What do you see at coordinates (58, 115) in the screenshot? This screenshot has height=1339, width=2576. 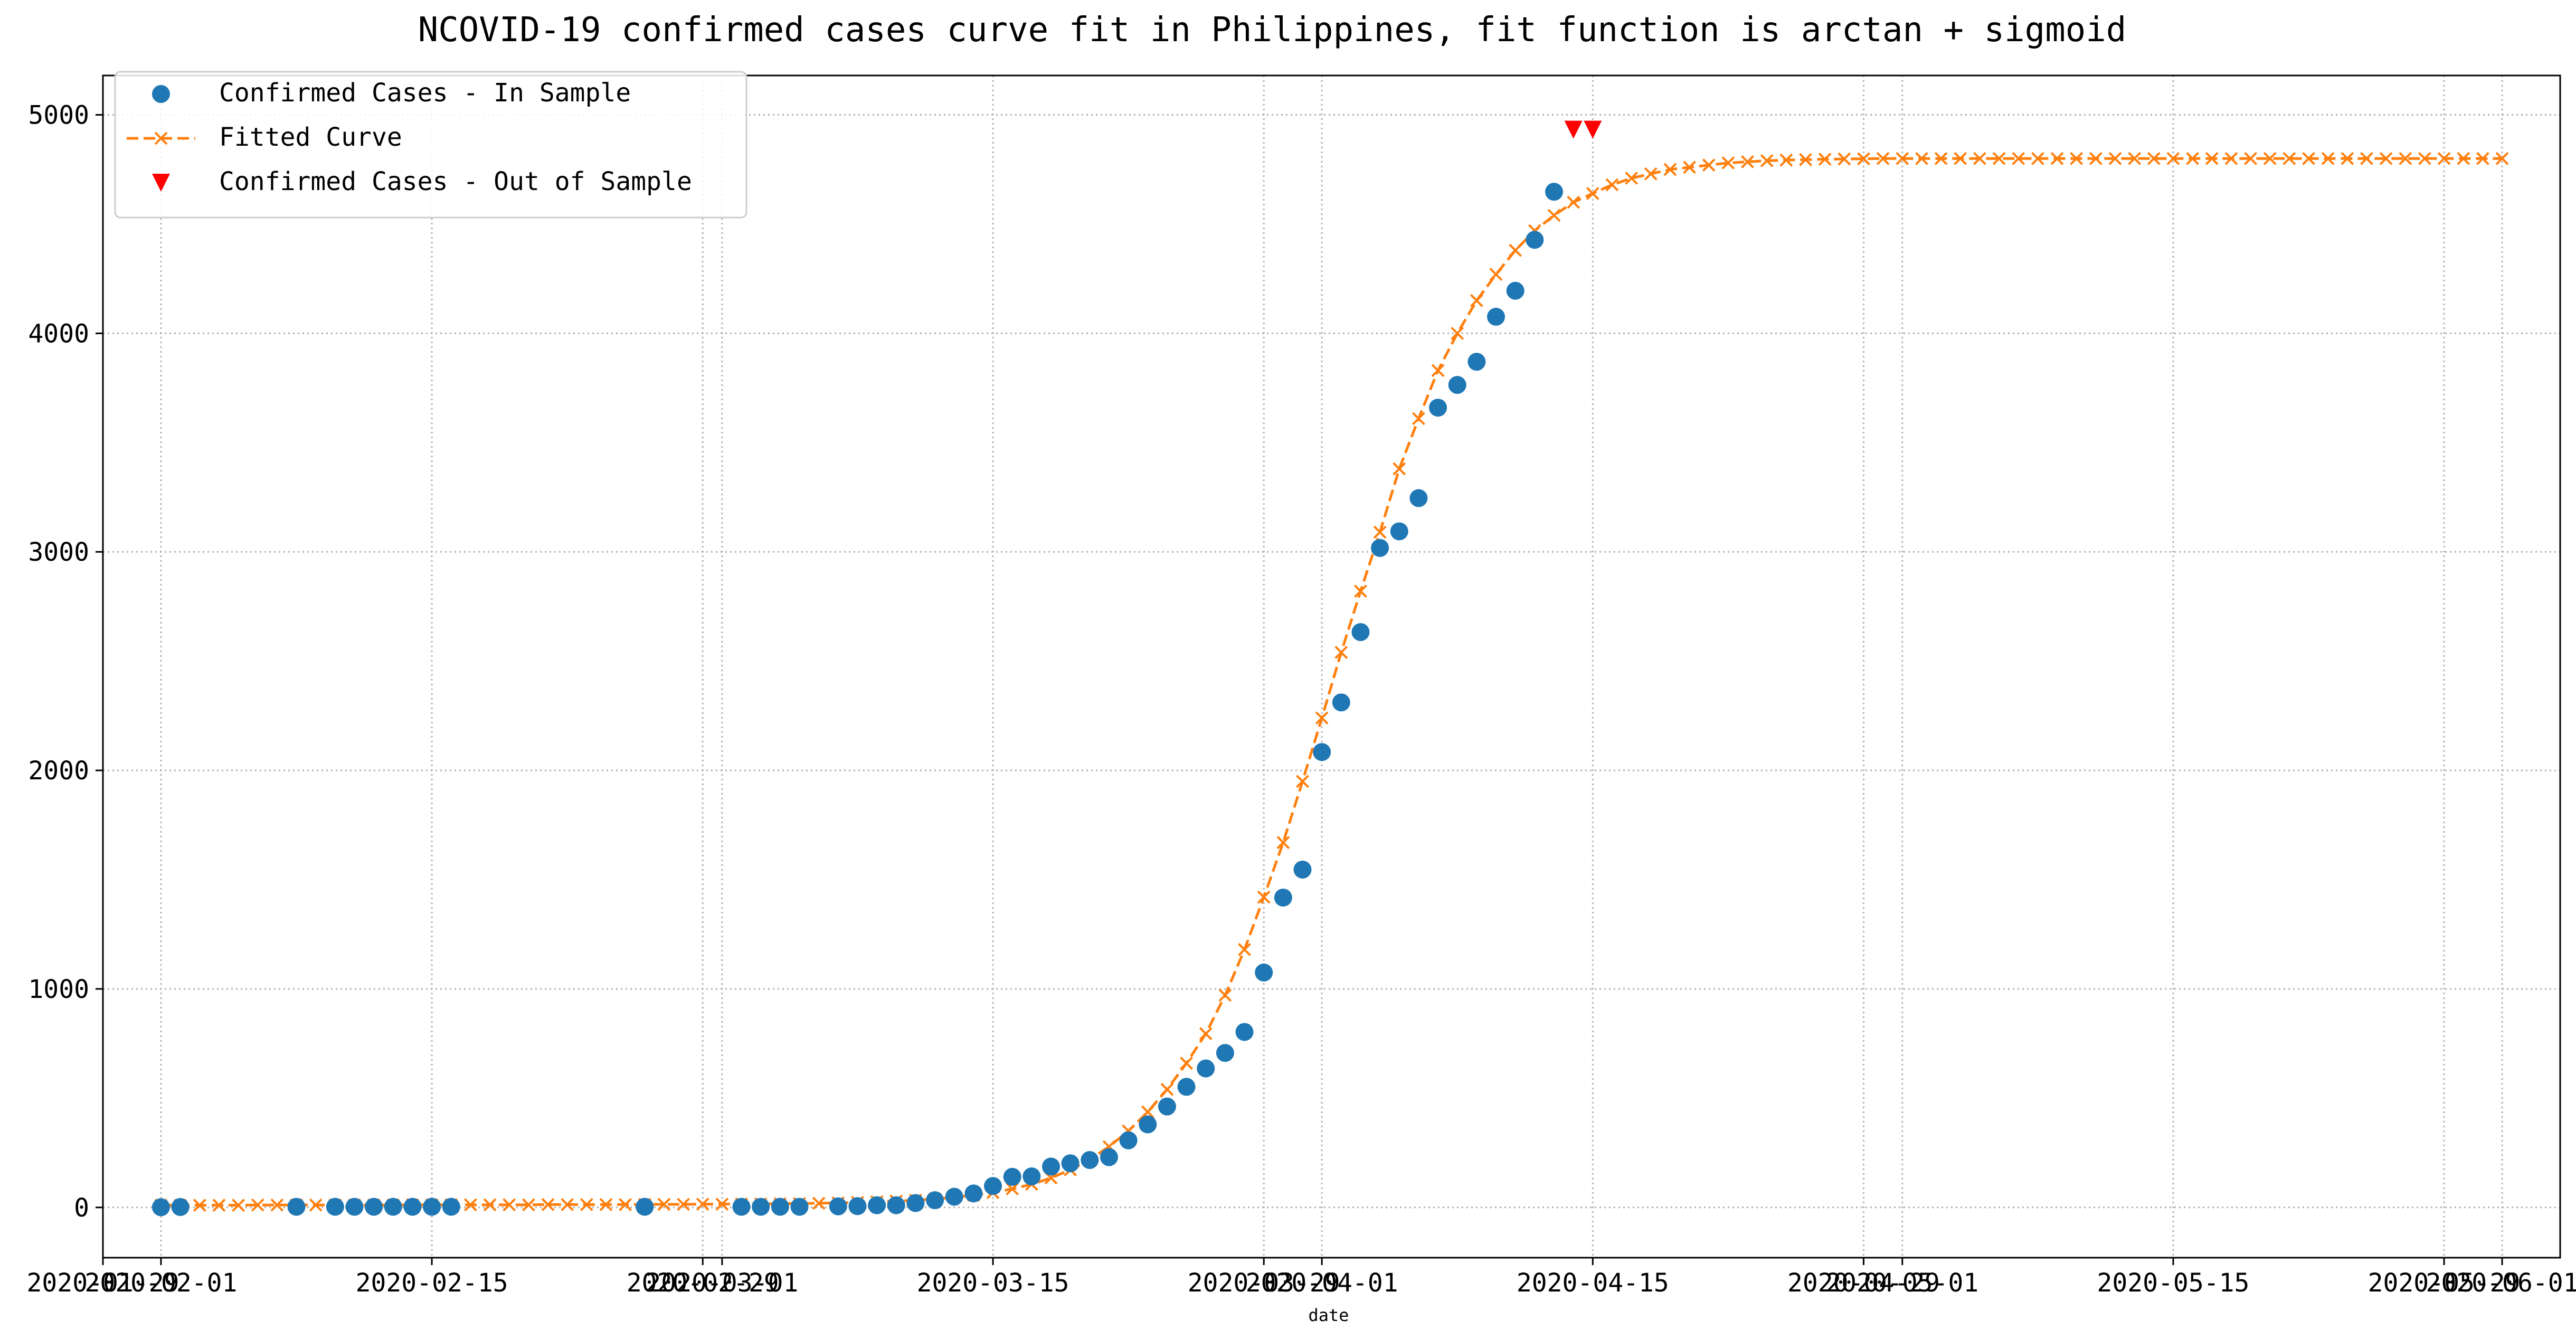 I see `y-tick-label: 5000` at bounding box center [58, 115].